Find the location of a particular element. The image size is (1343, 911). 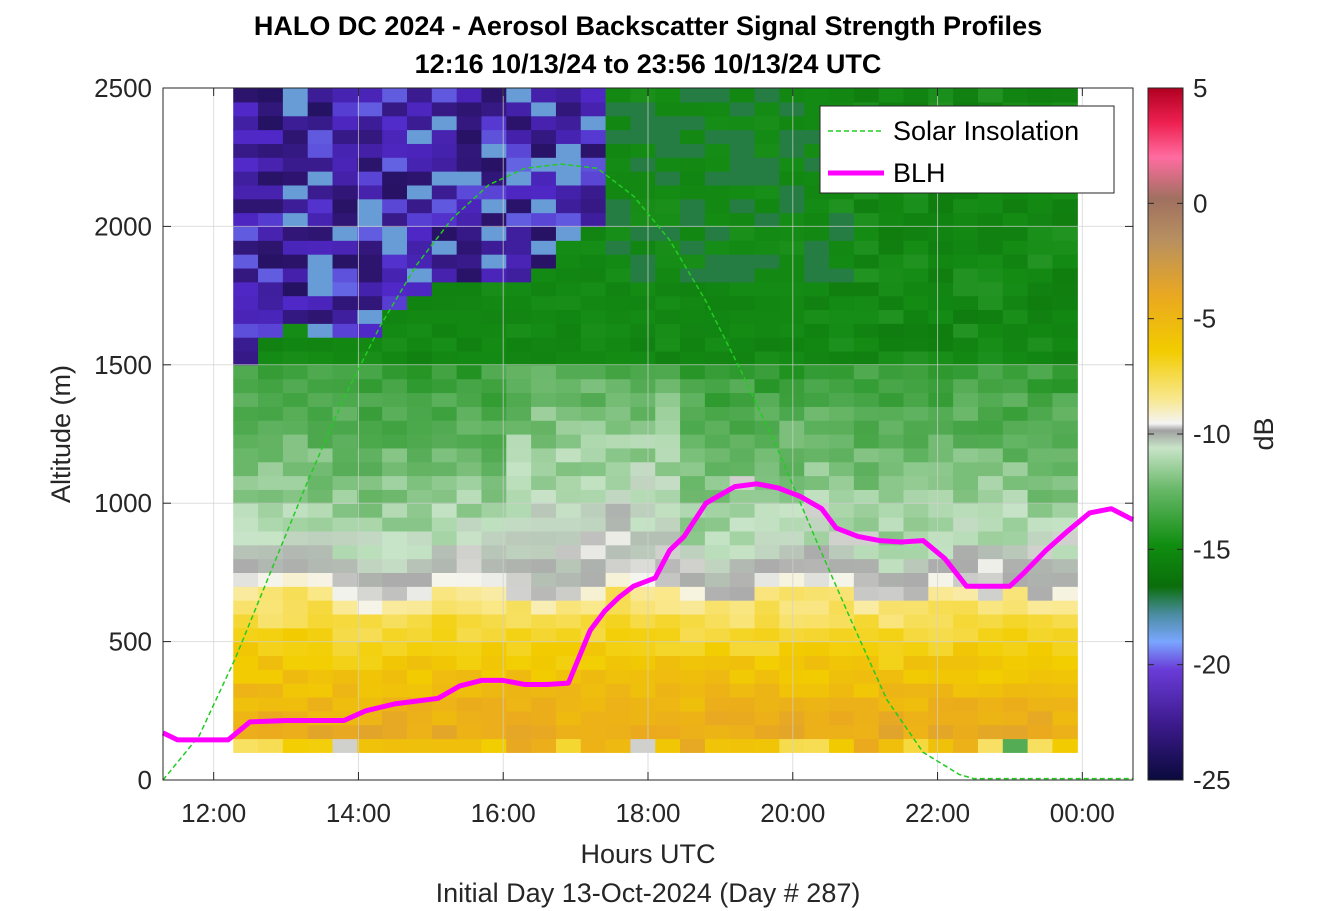

x-axis-sublabel: Initial Day 13-Oct-2024 (Day # 287) is located at coordinates (648, 893).